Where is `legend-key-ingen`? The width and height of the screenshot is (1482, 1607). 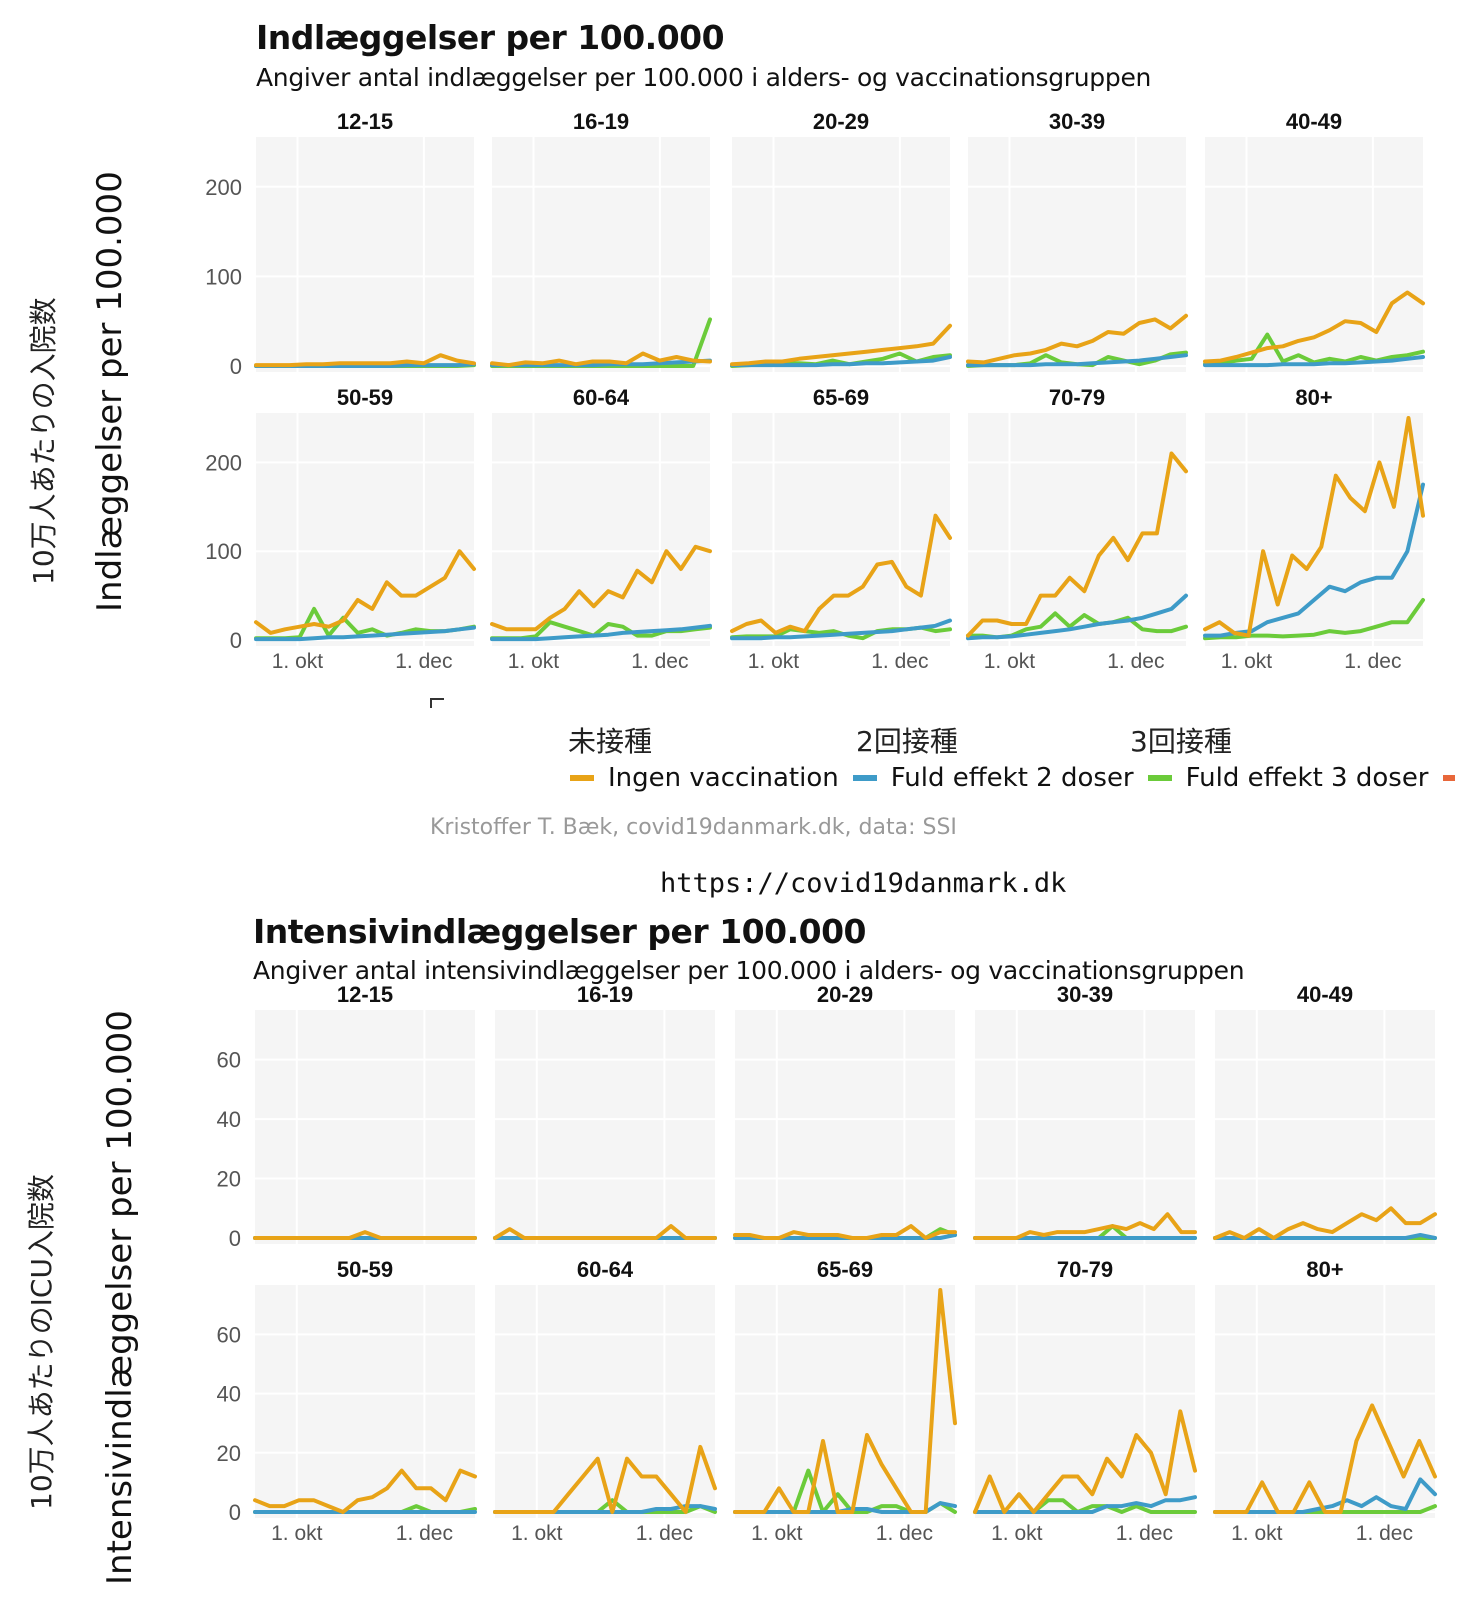
legend-key-ingen is located at coordinates (582, 778).